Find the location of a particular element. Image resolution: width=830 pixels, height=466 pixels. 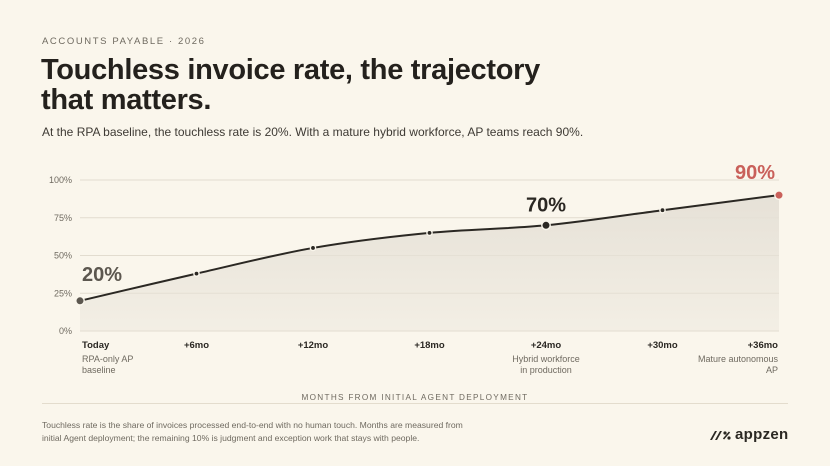

x-tick-label: Today is located at coordinates (96, 345).